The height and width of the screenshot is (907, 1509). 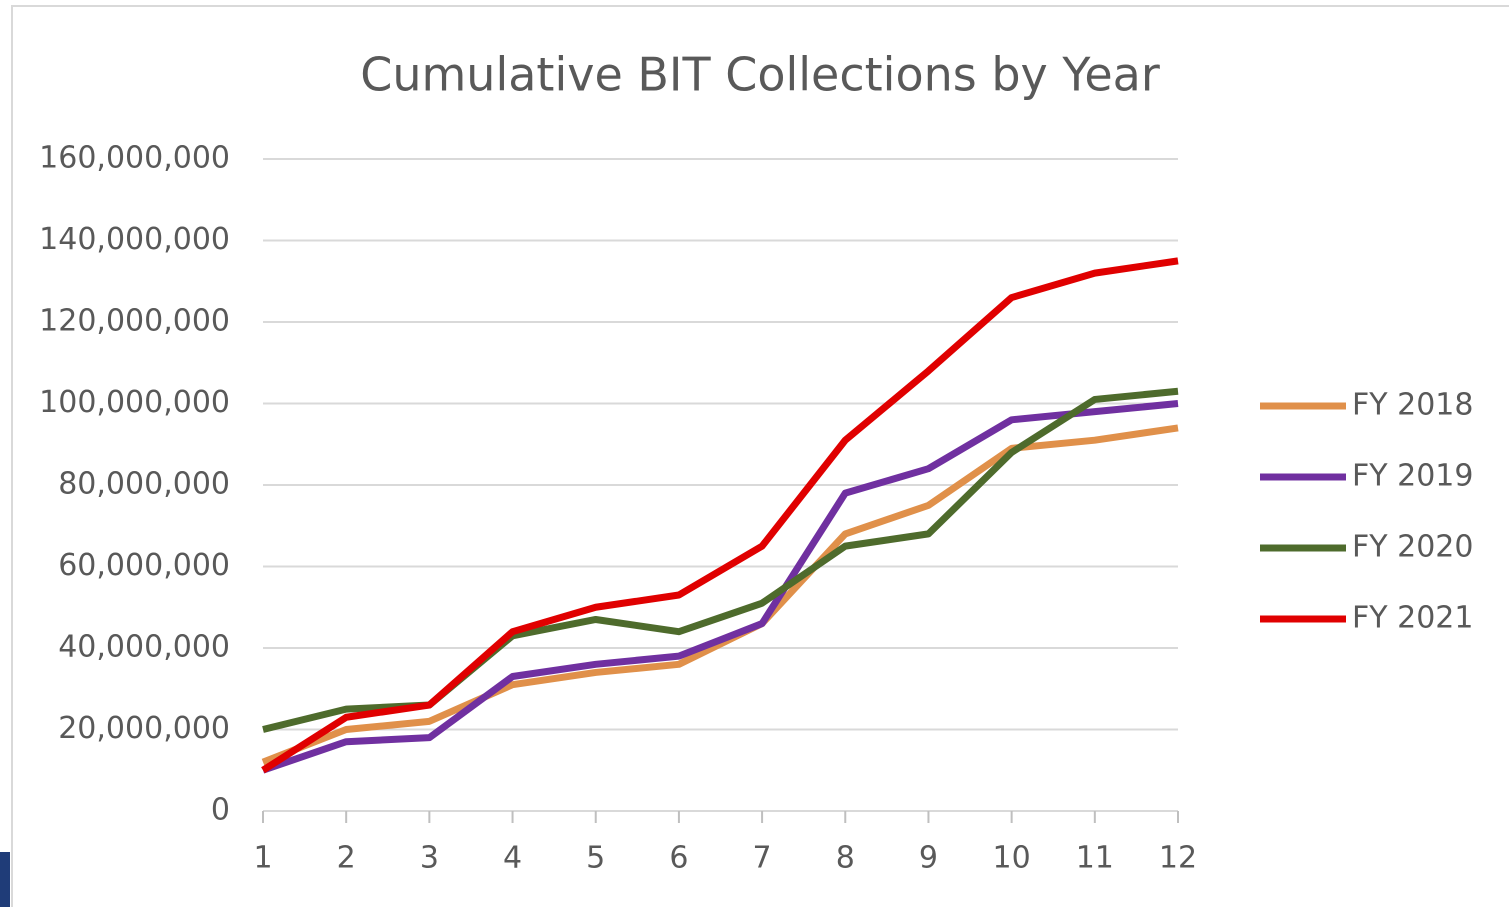 What do you see at coordinates (144, 728) in the screenshot?
I see `y-tick-label: 20,000,000` at bounding box center [144, 728].